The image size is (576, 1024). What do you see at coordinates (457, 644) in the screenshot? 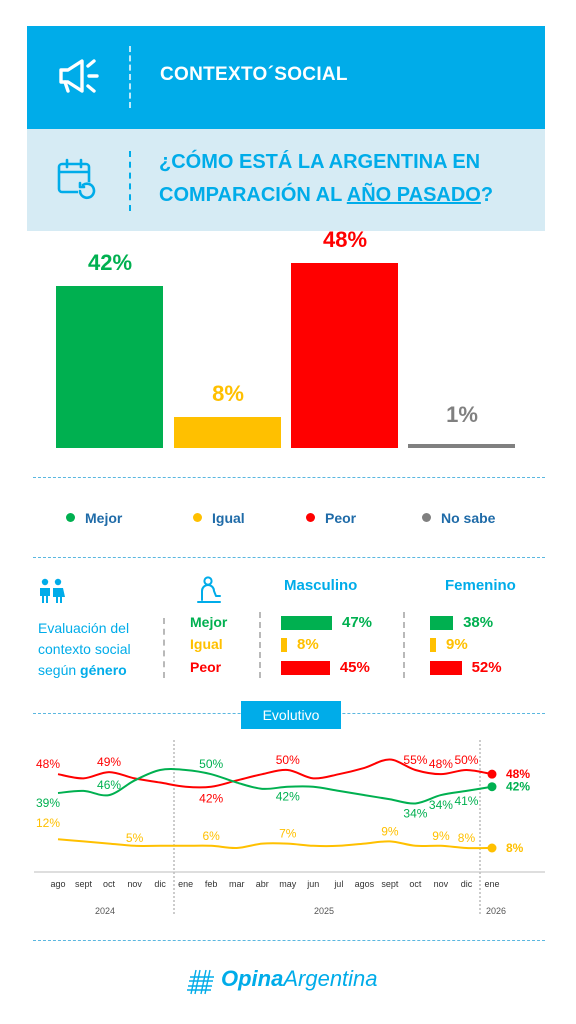
I see `femenino-value: 9%` at bounding box center [457, 644].